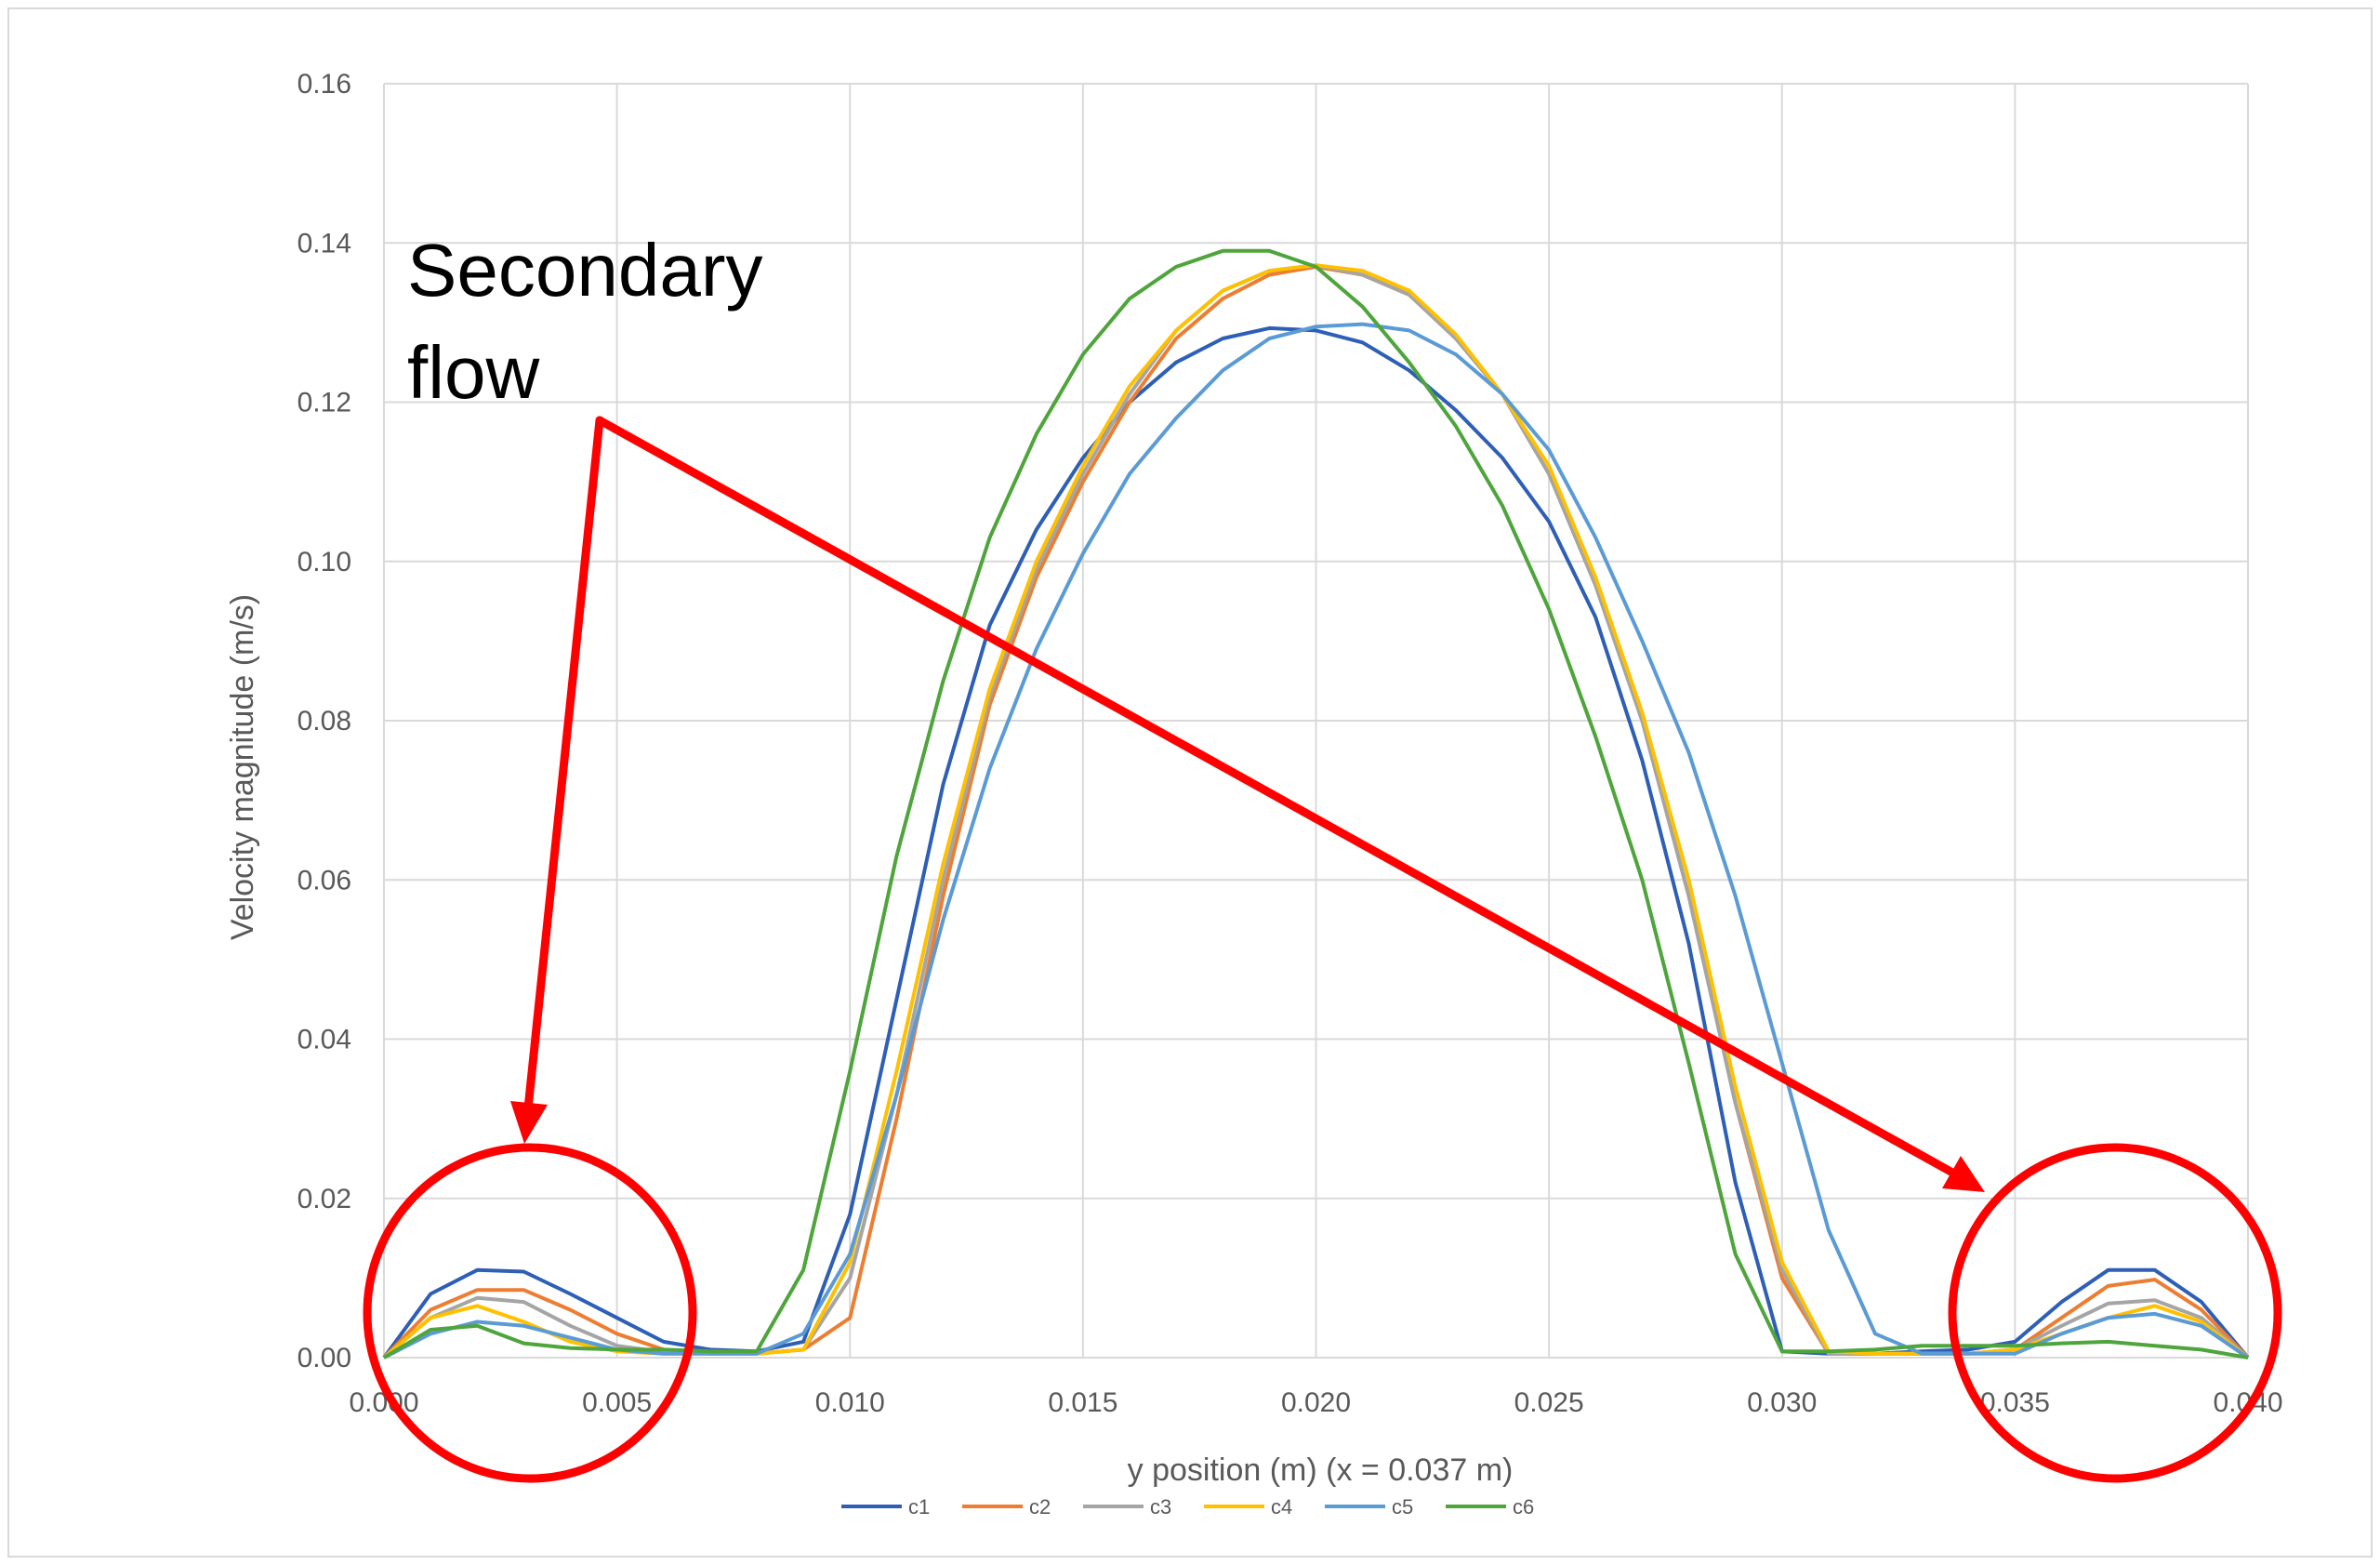 The width and height of the screenshot is (2380, 1565). I want to click on legend-label-c5: c5, so click(1402, 1507).